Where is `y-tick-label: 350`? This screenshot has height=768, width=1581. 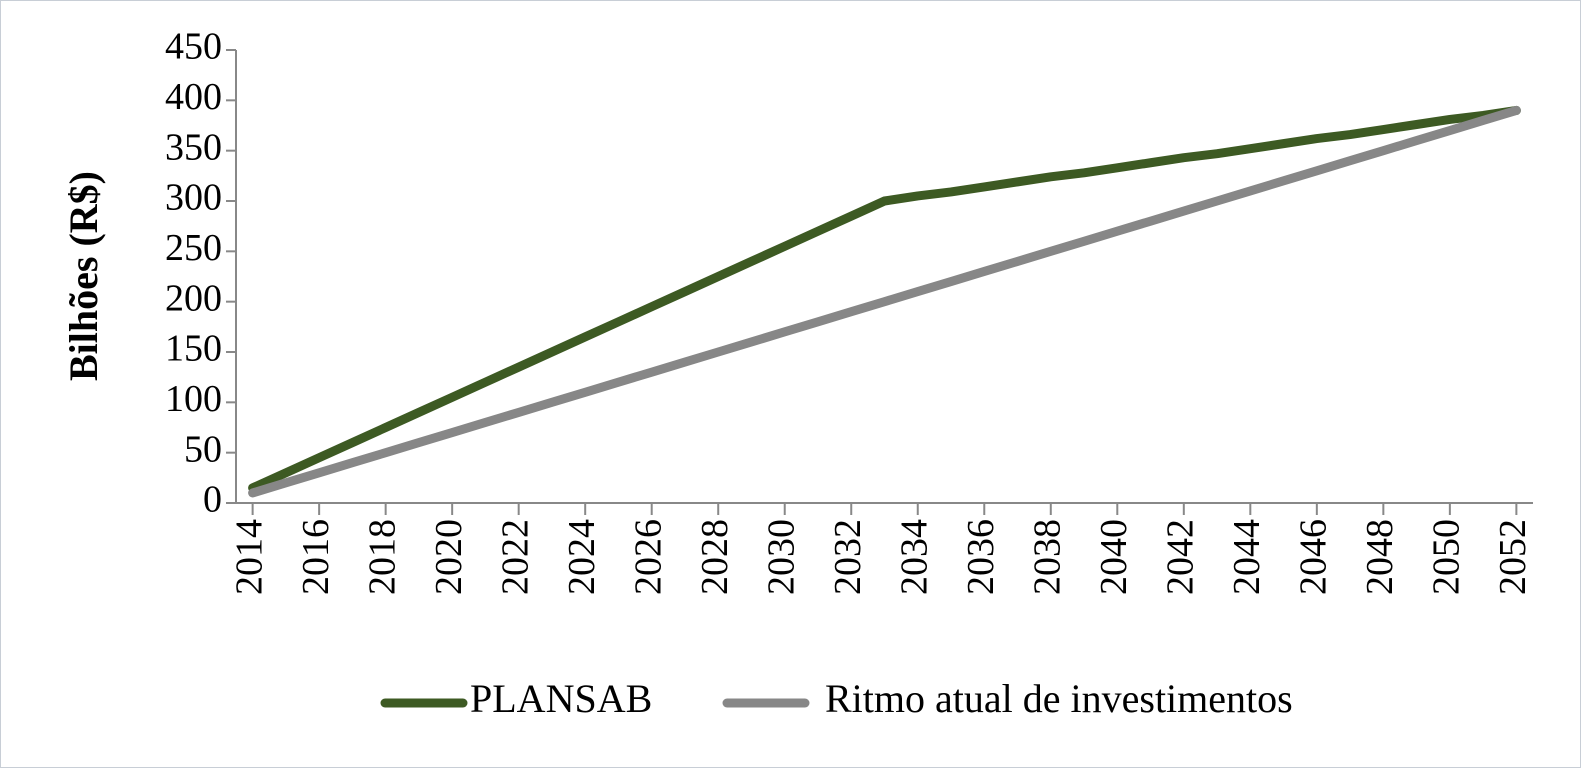
y-tick-label: 350 is located at coordinates (193, 147).